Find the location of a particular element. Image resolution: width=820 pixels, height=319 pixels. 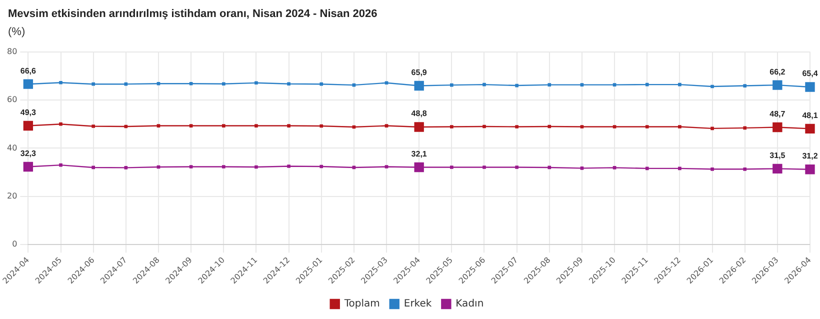

data-label: 66,6 is located at coordinates (28, 71).